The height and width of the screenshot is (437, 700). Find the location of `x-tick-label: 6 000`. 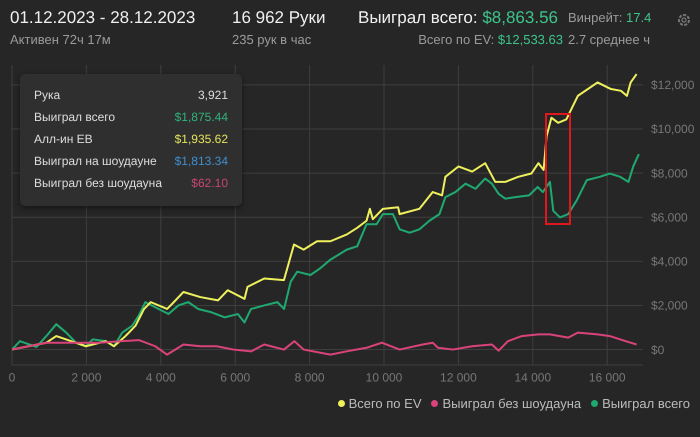

x-tick-label: 6 000 is located at coordinates (235, 377).